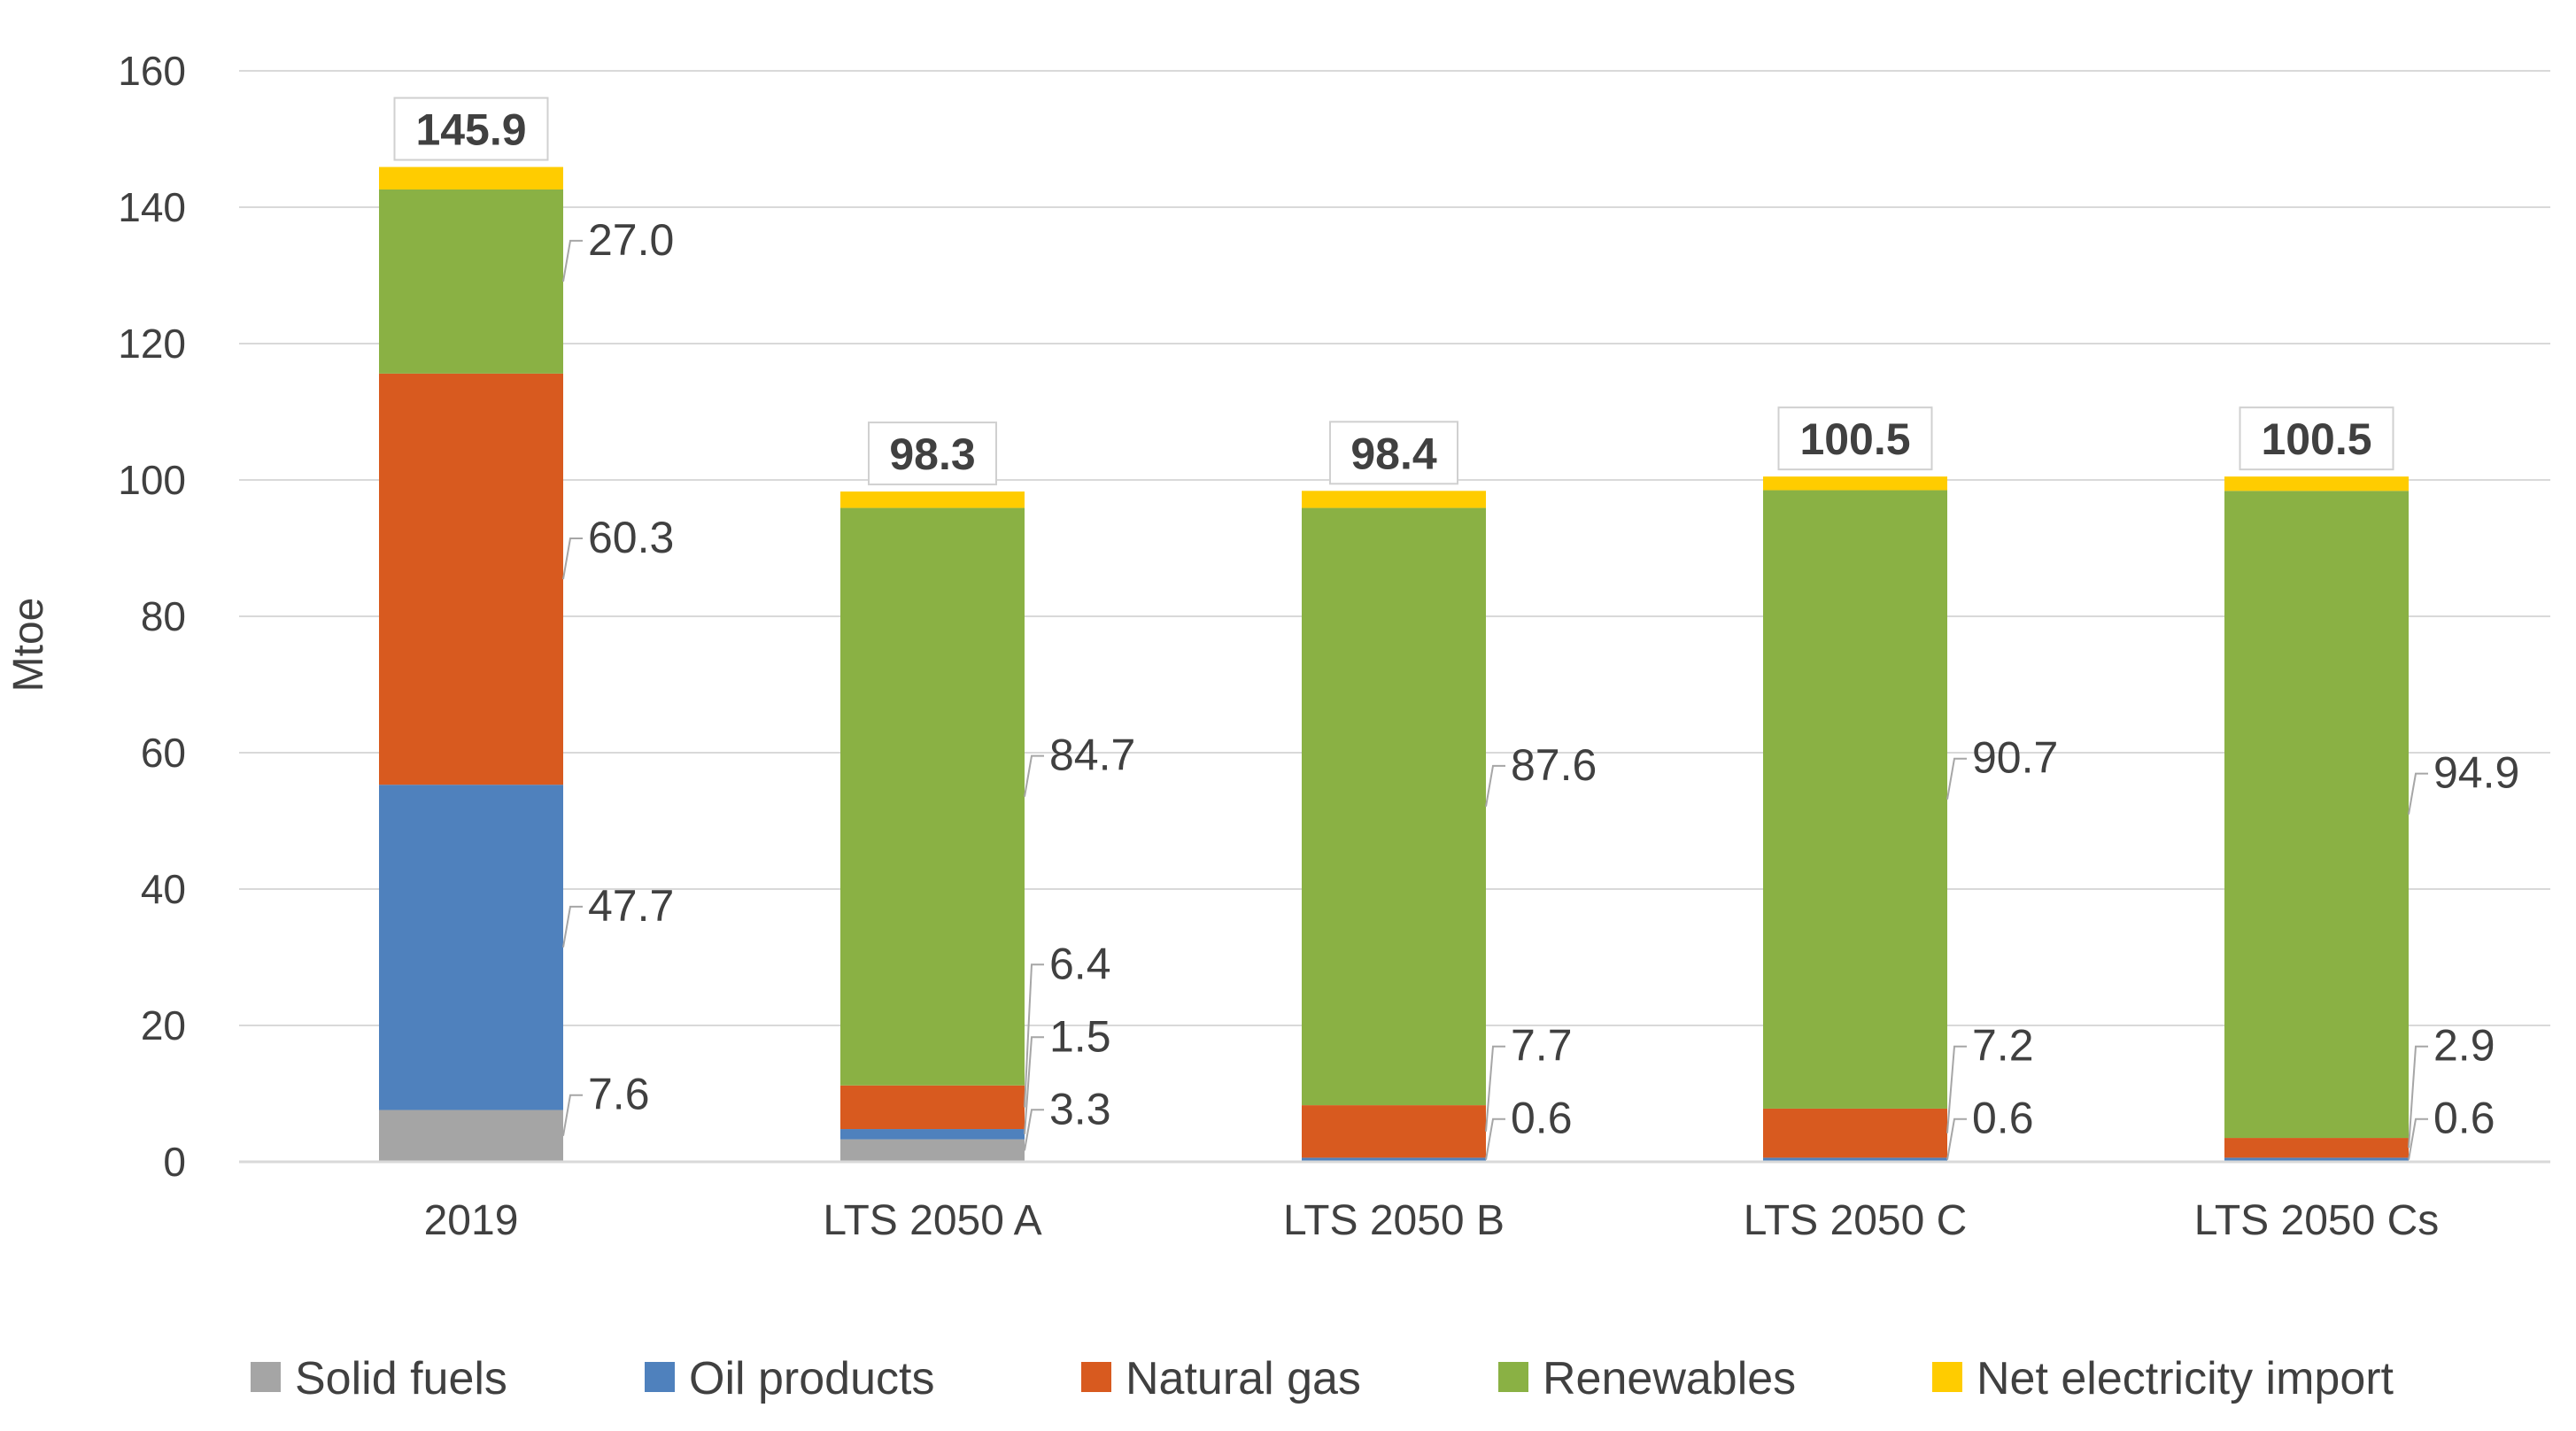 The image size is (2576, 1431). What do you see at coordinates (1669, 1378) in the screenshot?
I see `legend-label-renewables: Renewables` at bounding box center [1669, 1378].